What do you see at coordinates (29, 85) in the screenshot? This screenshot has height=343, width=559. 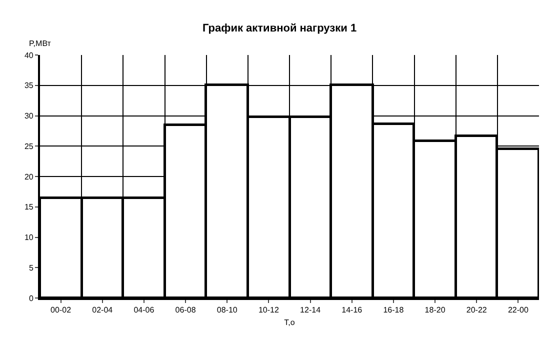 I see `y-tick-label: 35` at bounding box center [29, 85].